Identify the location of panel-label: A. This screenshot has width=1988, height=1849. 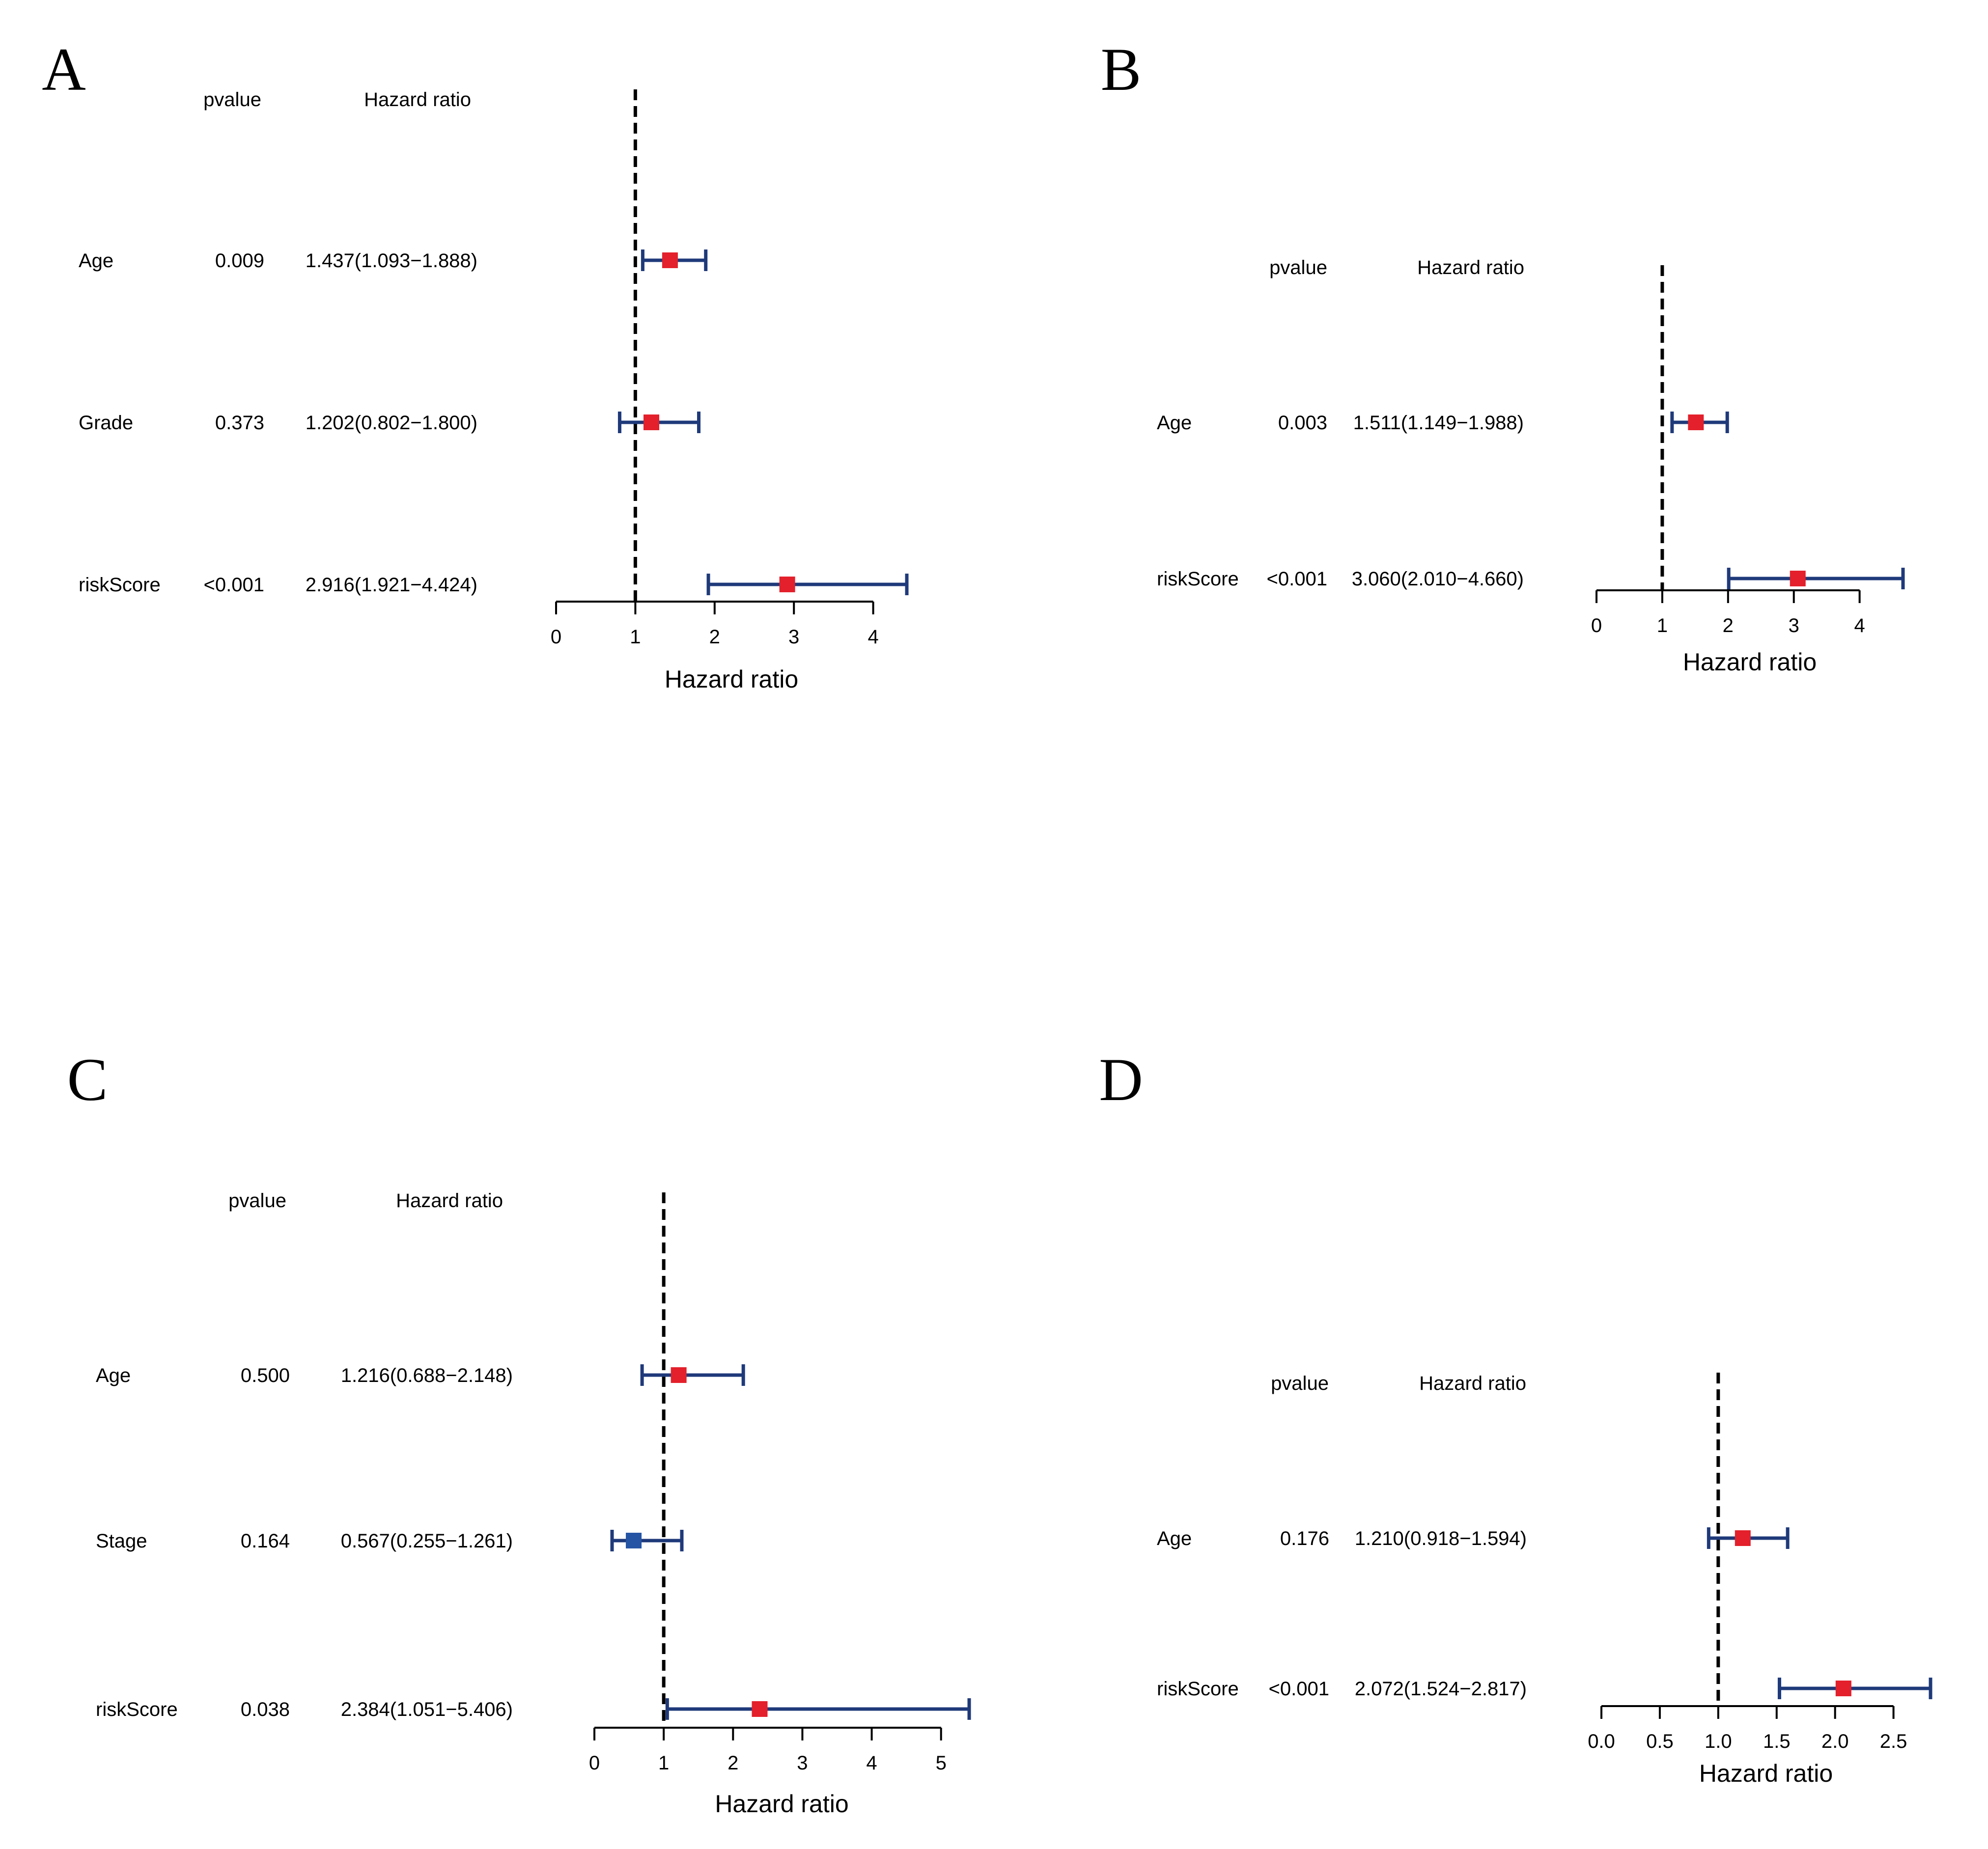
(64, 70).